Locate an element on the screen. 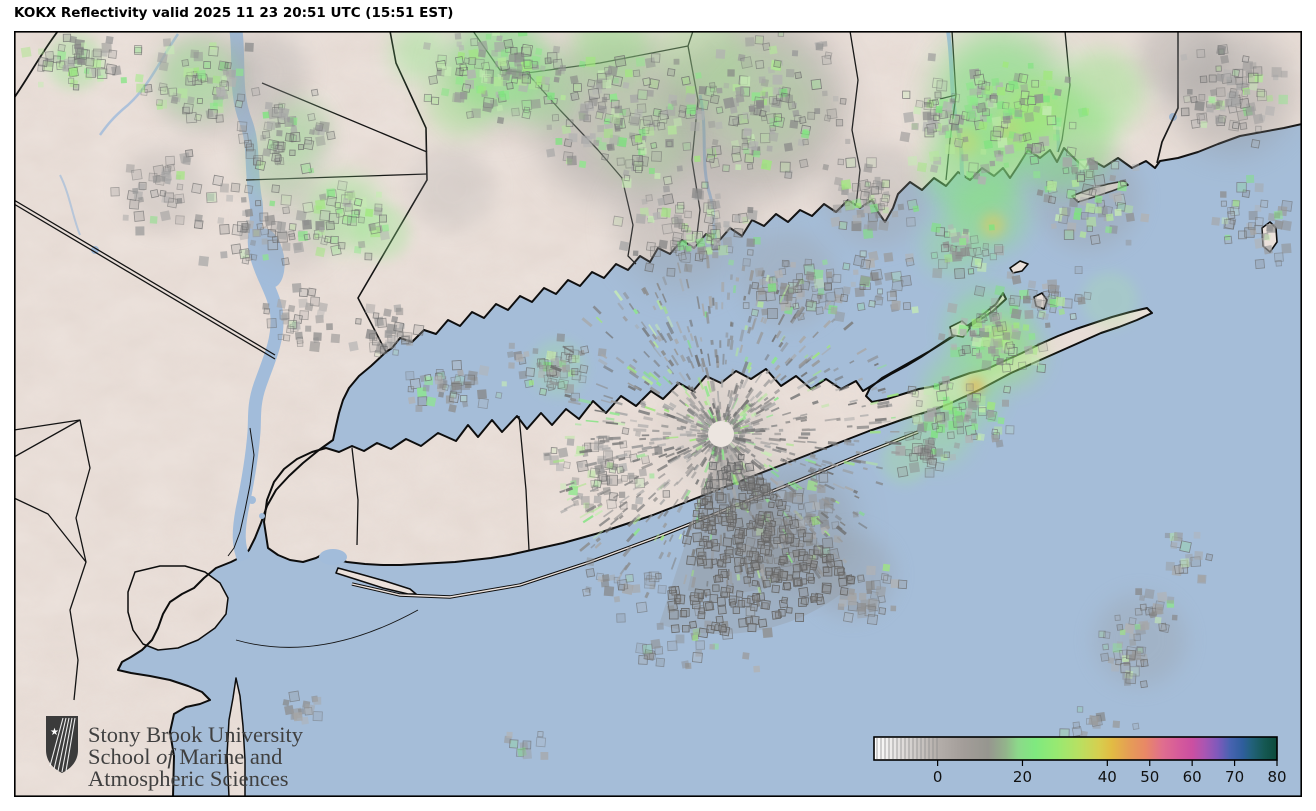 The image size is (1316, 811). logo-line-3: Atmospheric Sciences is located at coordinates (188, 778).